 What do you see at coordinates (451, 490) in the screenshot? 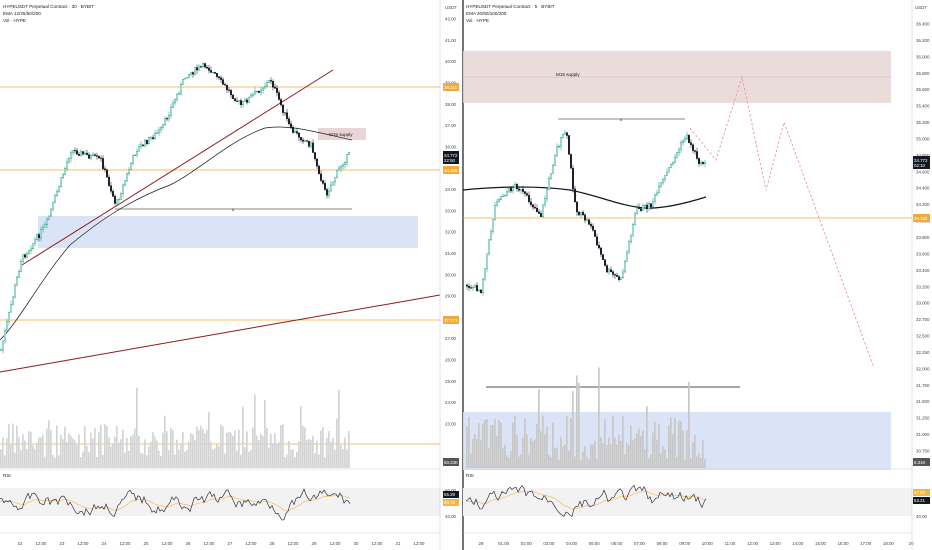
I see `left-rsi-tick: 60.00` at bounding box center [451, 490].